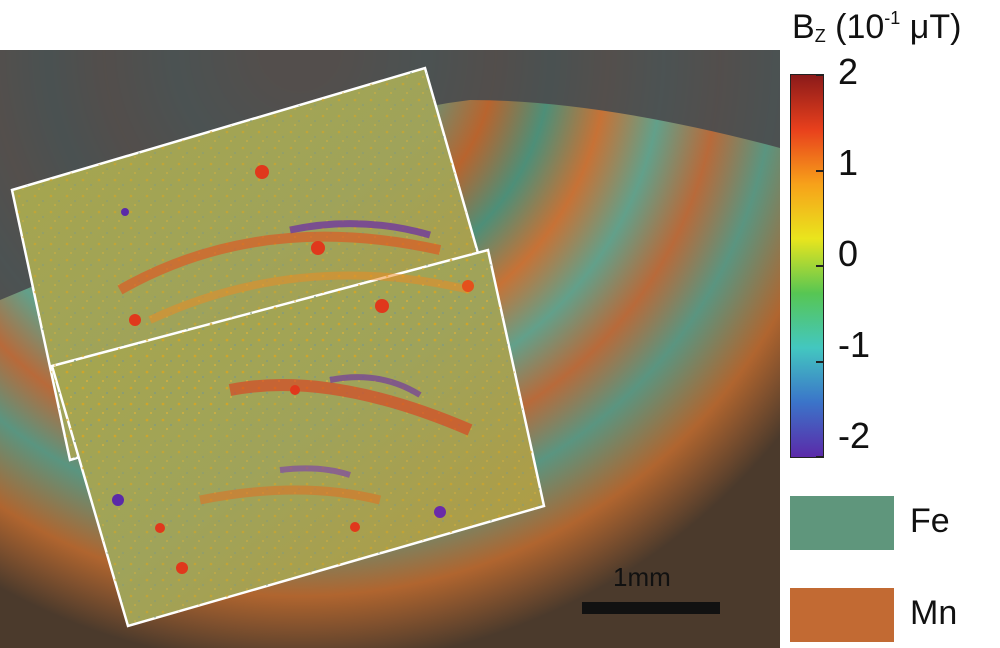 The width and height of the screenshot is (1000, 648). What do you see at coordinates (854, 344) in the screenshot?
I see `colorbar-tick-label: -1` at bounding box center [854, 344].